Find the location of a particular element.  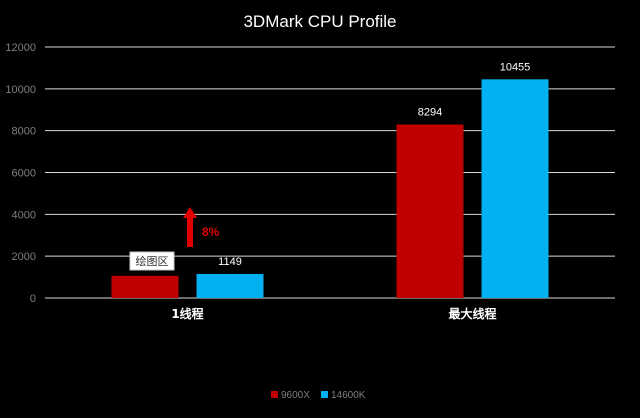

plot-area-tooltip: 绘图区 is located at coordinates (152, 261).